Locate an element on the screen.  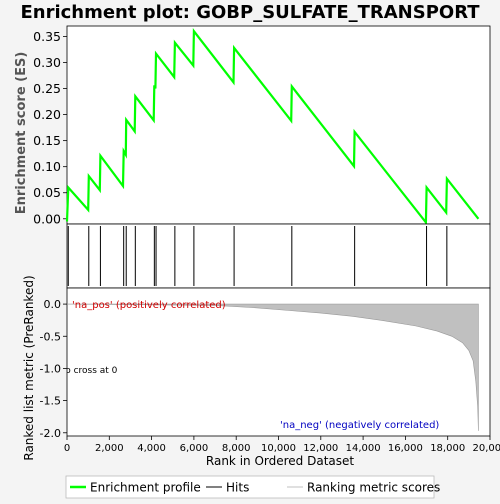
metric-y-tick-label: -0.5 is located at coordinates (50, 336).